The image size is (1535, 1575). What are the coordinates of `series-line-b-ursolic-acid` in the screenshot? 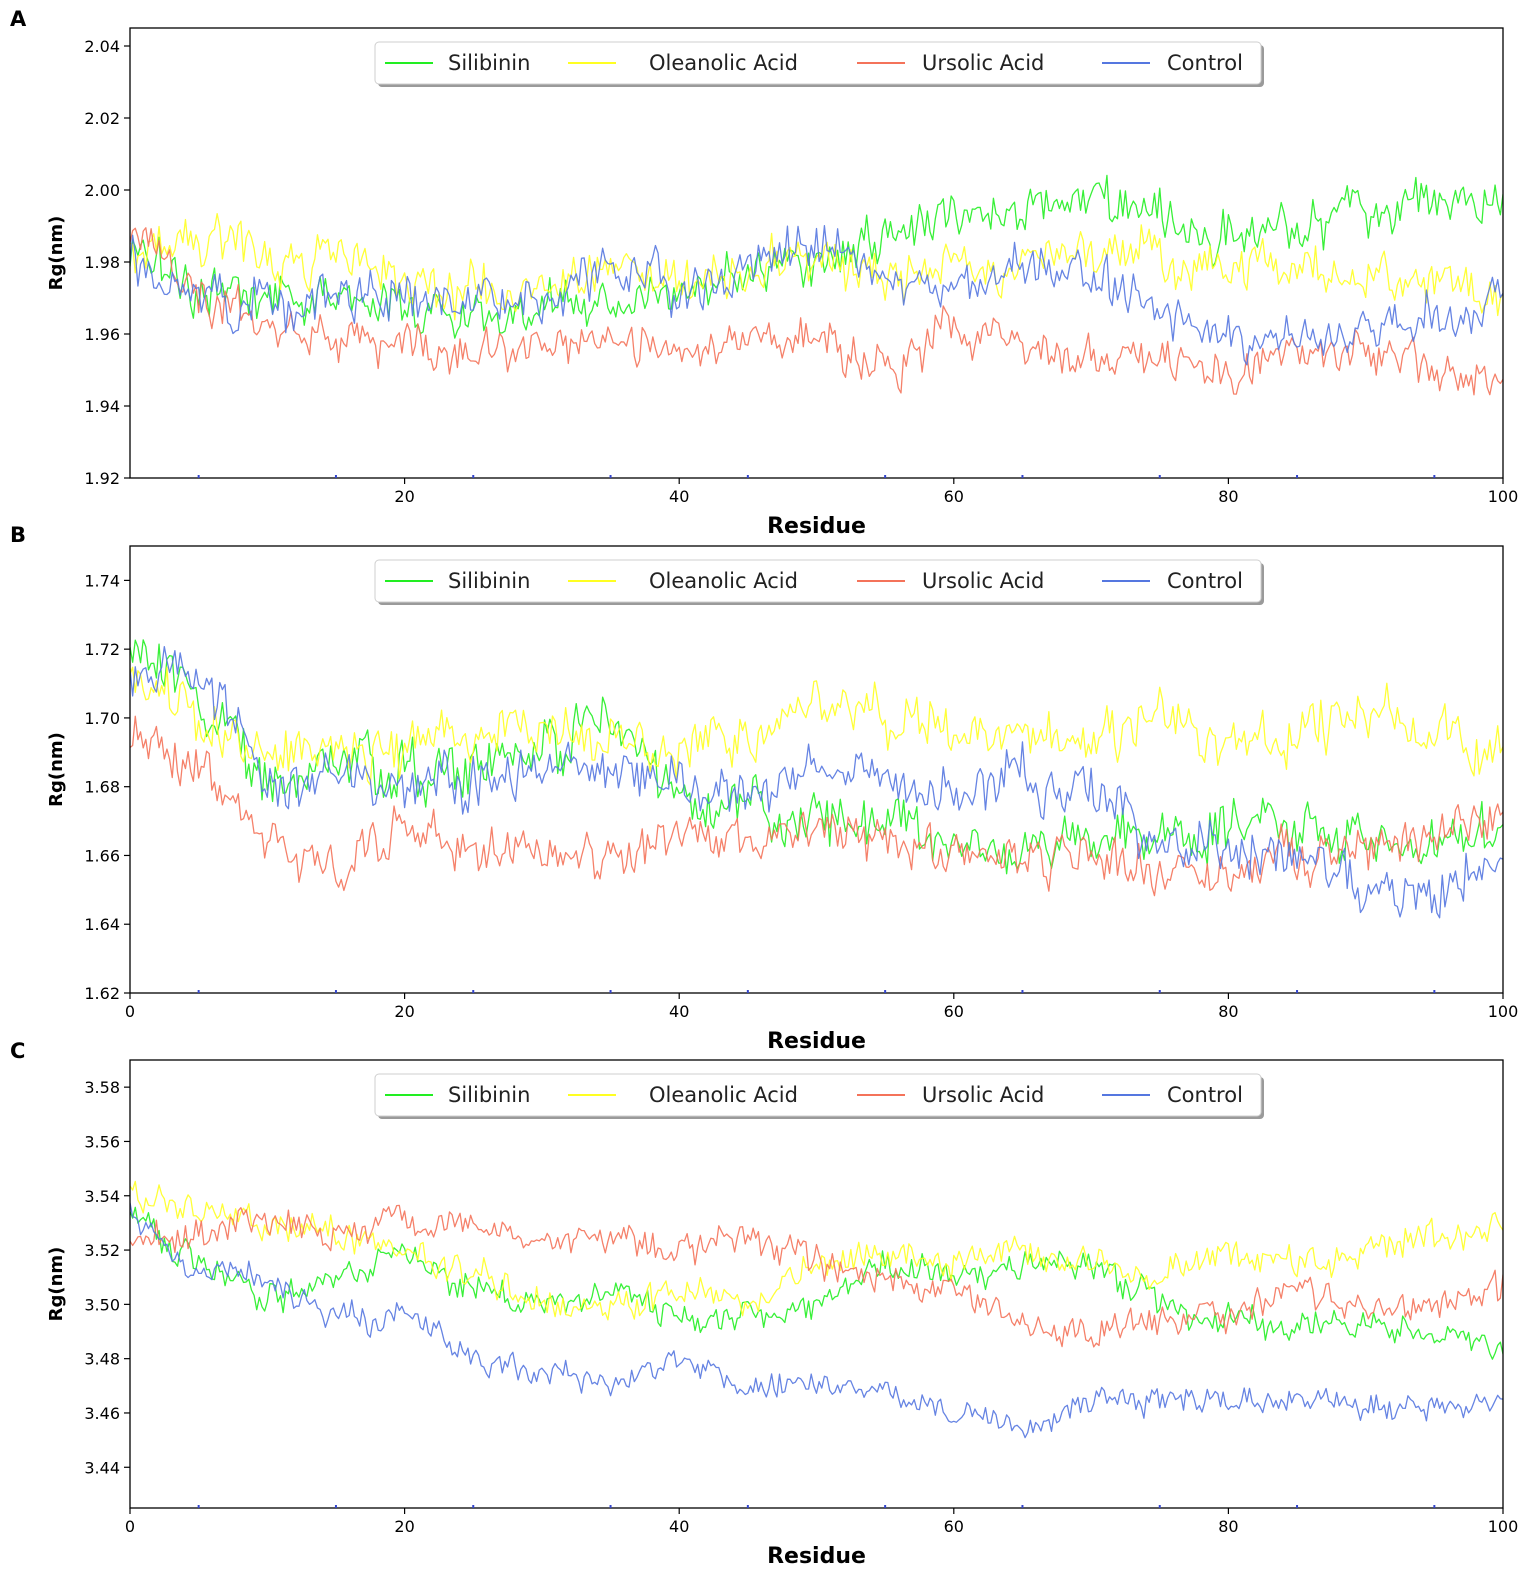 It's located at (816, 806).